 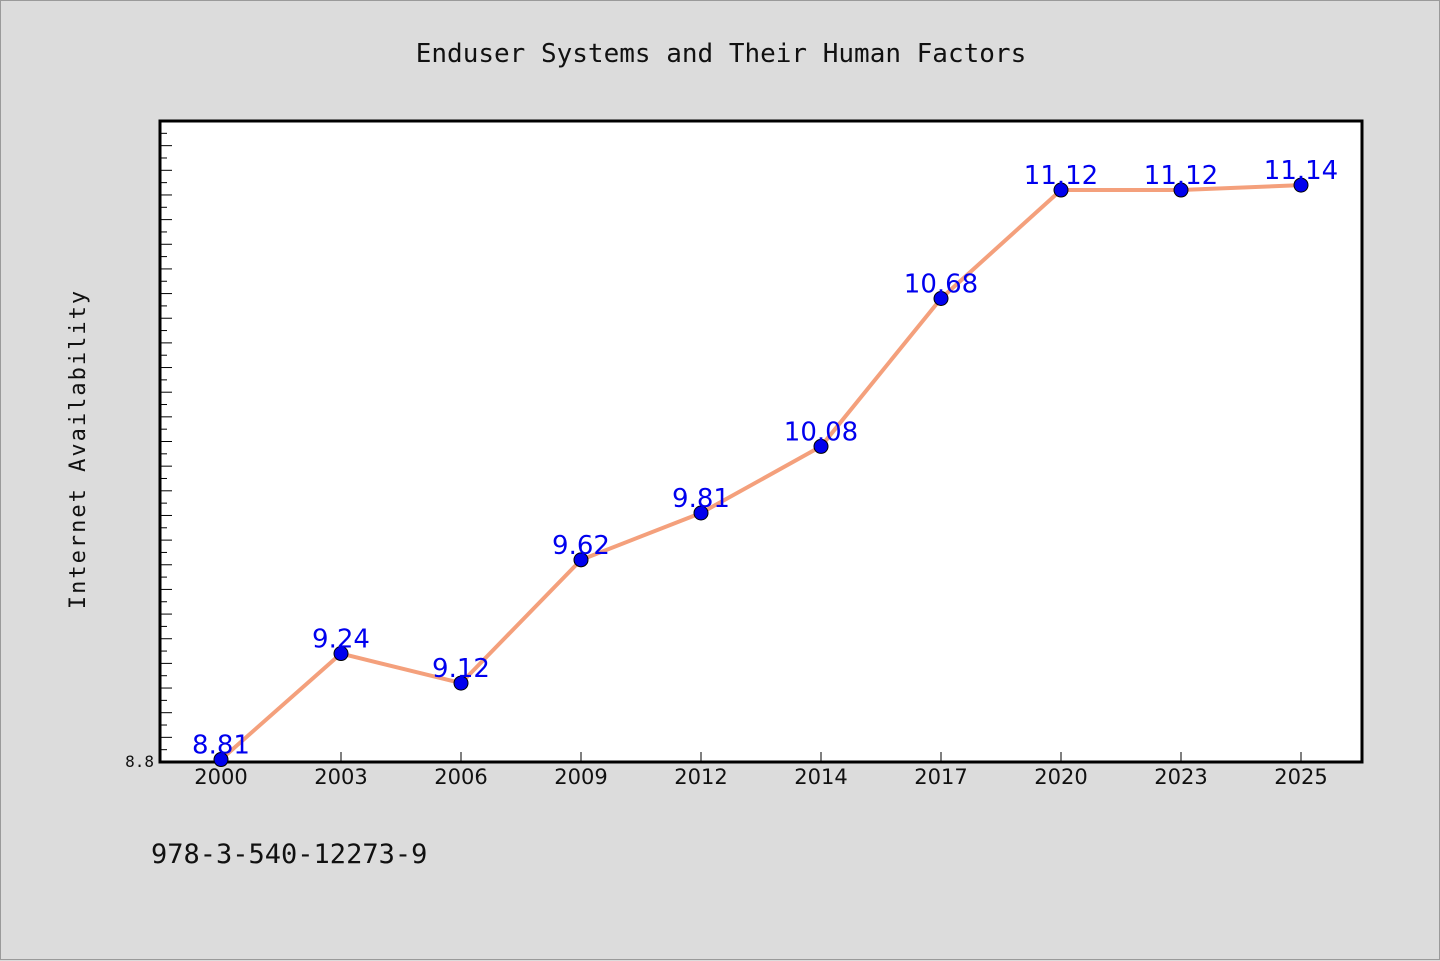 I want to click on data-label: 11.14, so click(x=1301, y=171).